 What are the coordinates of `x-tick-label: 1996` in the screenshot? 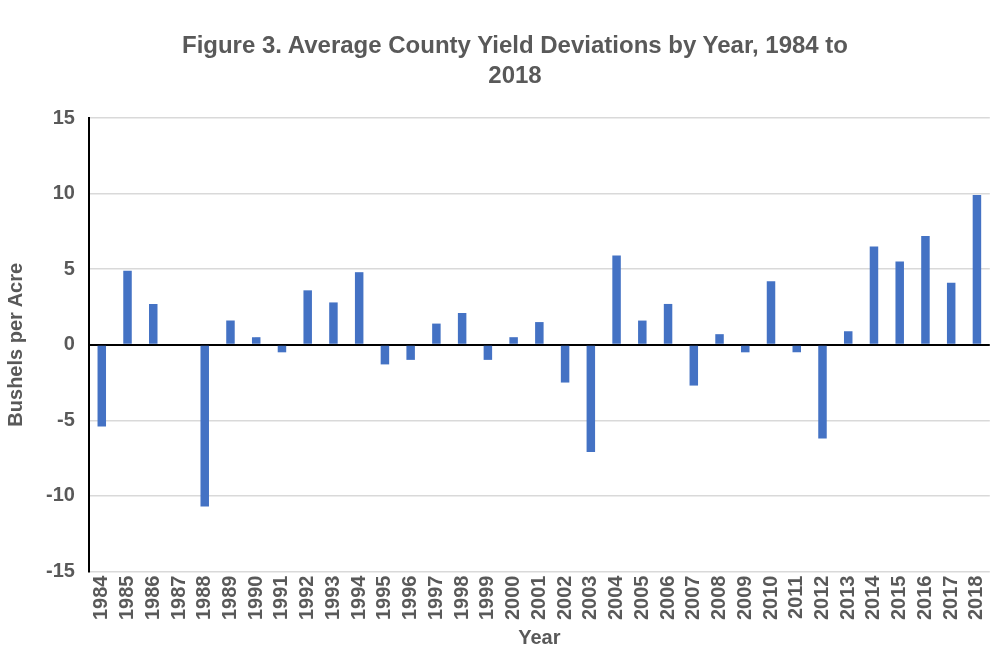 It's located at (409, 598).